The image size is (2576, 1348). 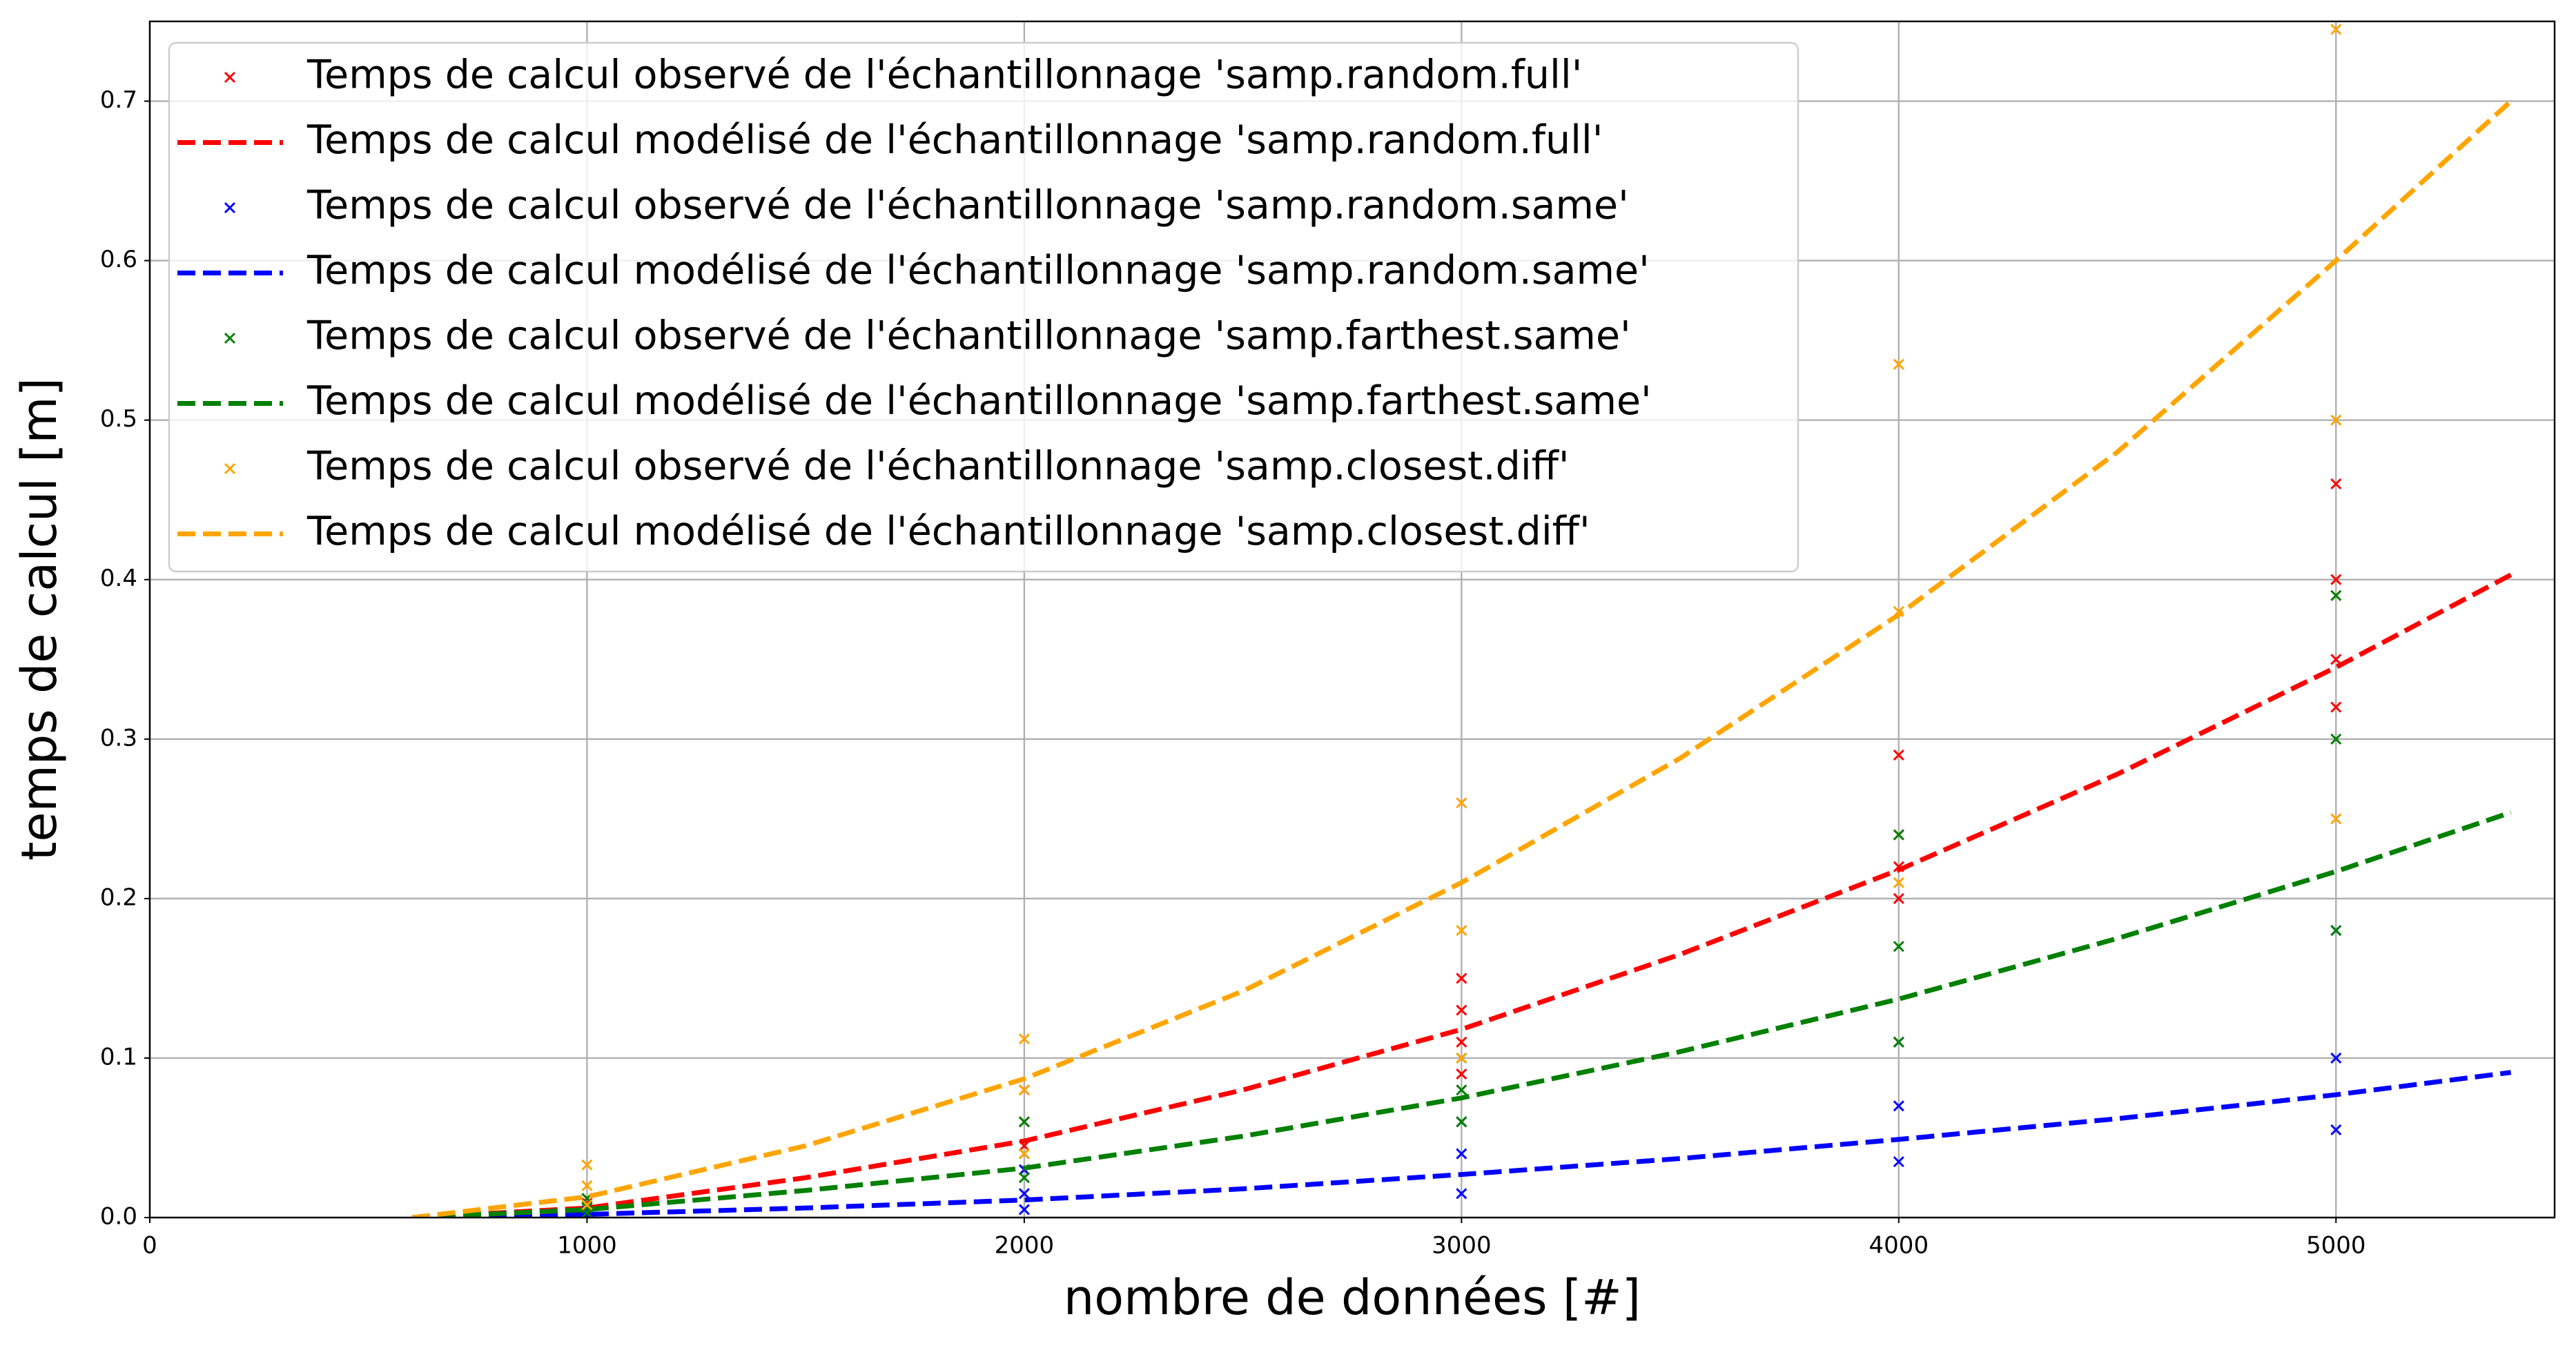 I want to click on y-tick-label: 0.2, so click(x=118, y=897).